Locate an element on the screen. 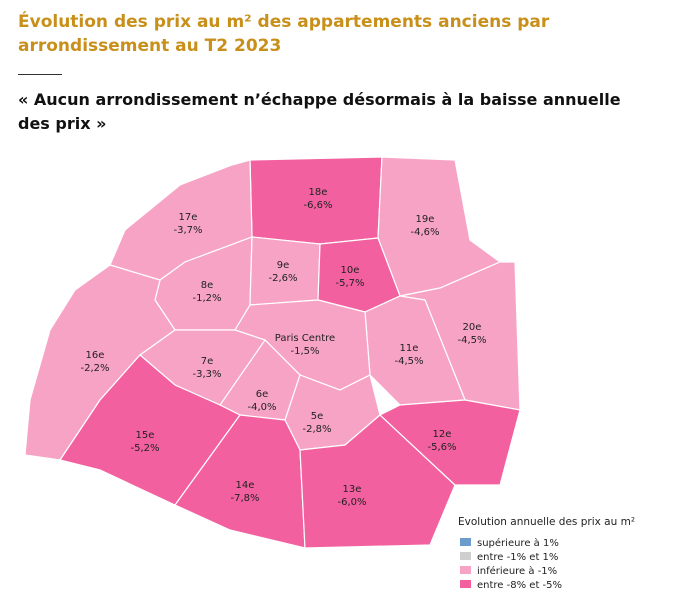 The width and height of the screenshot is (679, 600). district-name: 12e is located at coordinates (442, 434).